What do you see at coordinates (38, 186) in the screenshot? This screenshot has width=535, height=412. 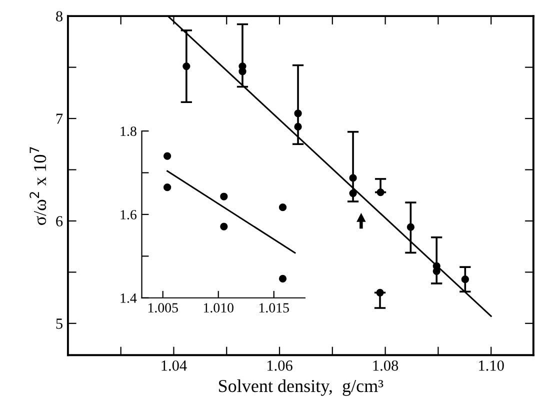 I see `y-axis-title: σ/ω$^{2}$ x 10$^{7}$` at bounding box center [38, 186].